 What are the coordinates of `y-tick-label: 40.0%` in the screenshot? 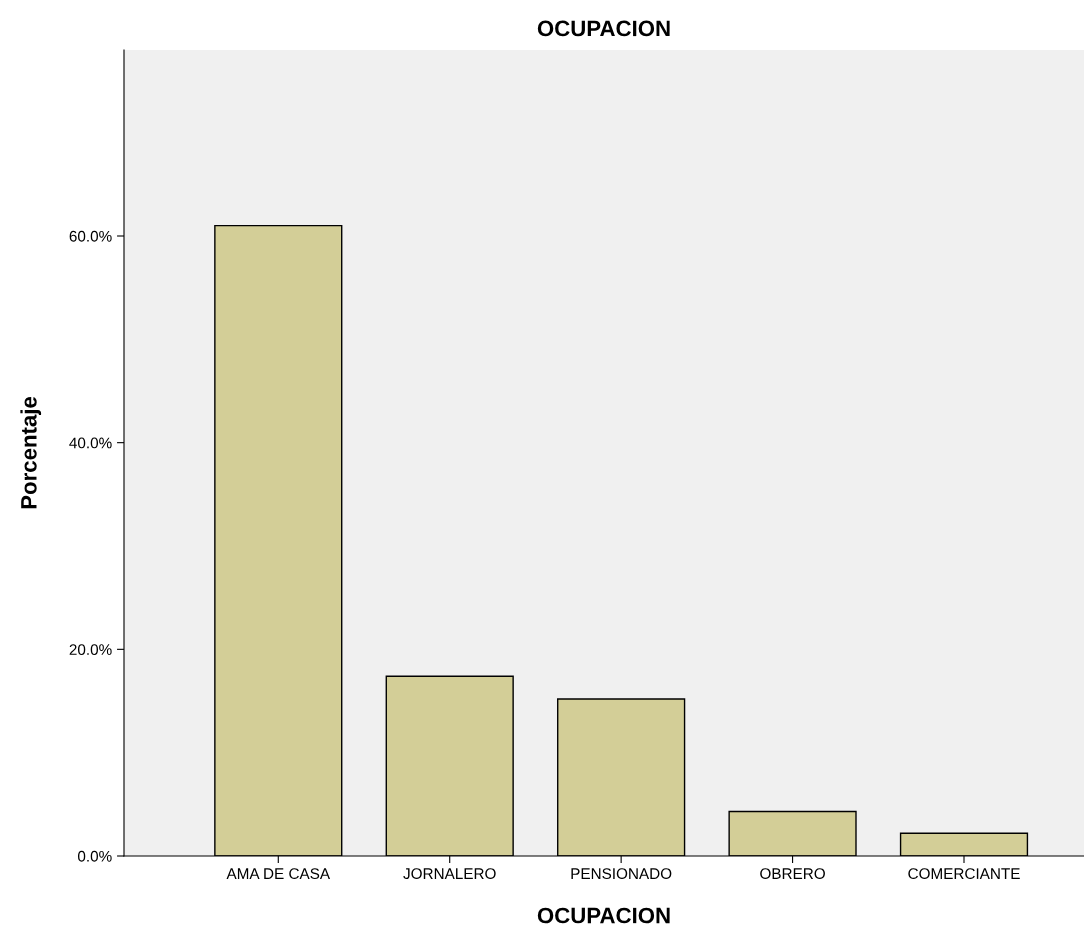 It's located at (90, 443).